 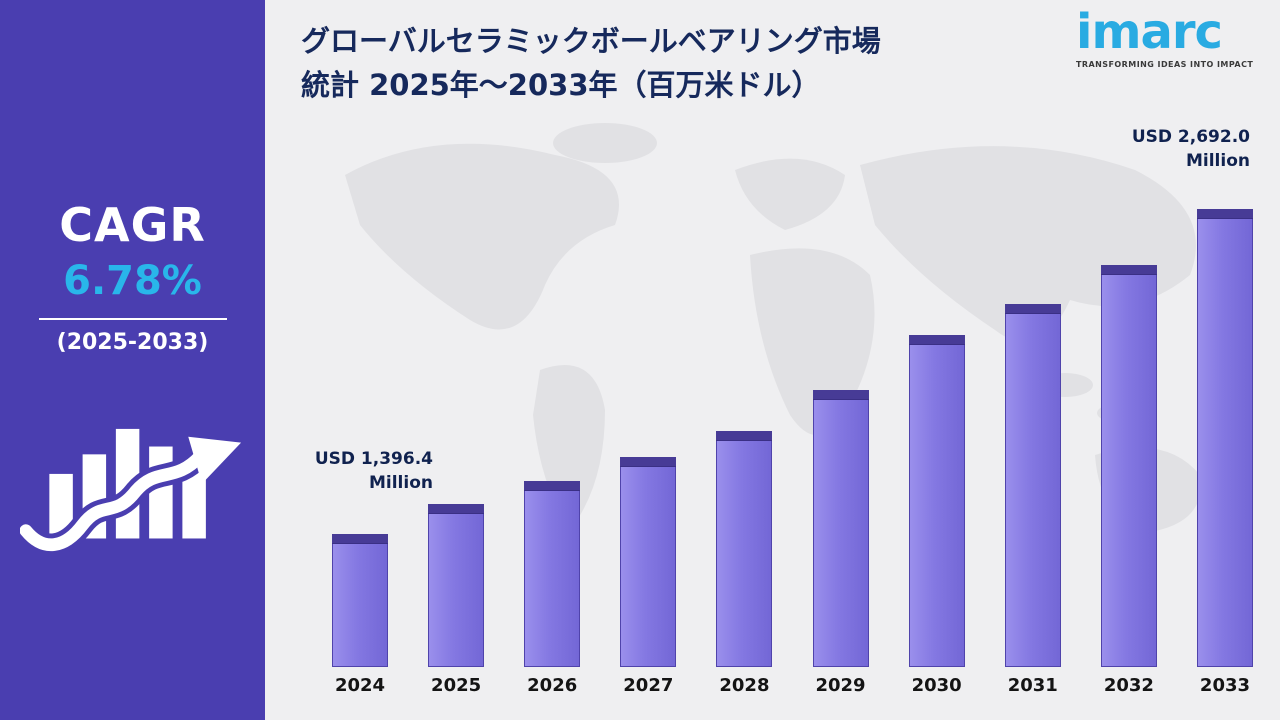 I want to click on bar-2025, so click(x=456, y=585).